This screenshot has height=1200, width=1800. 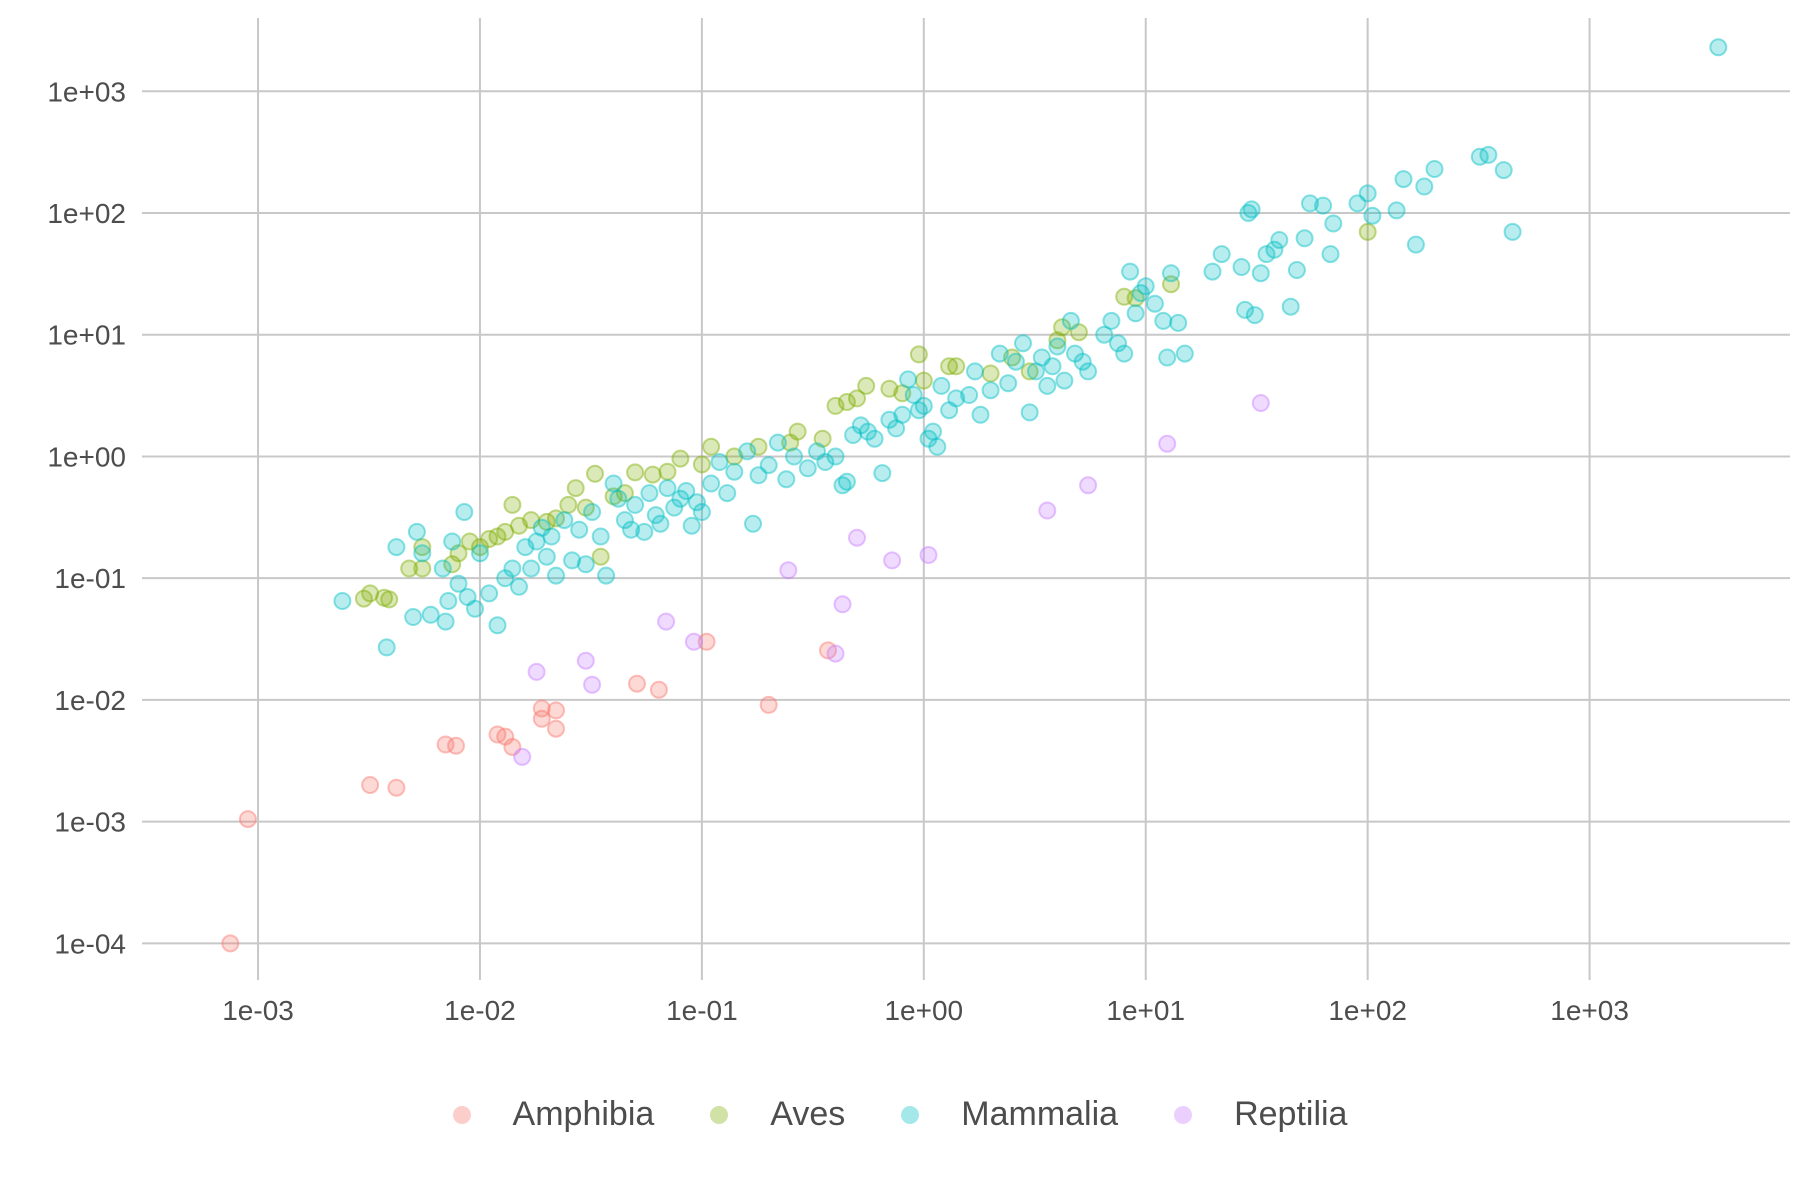 I want to click on x-tick-label: 1e+01, so click(x=1145, y=1010).